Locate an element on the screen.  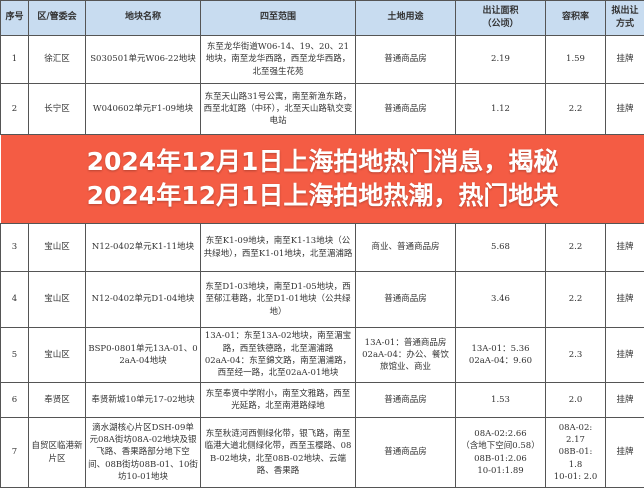
table-cell: 13A-01：5.36 02aA-04：9.60 is located at coordinates (501, 355).